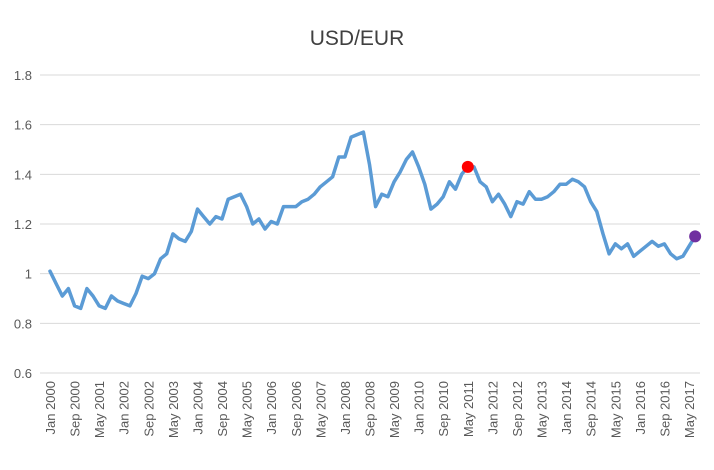  What do you see at coordinates (247, 409) in the screenshot?
I see `x-tick-label: May 2005` at bounding box center [247, 409].